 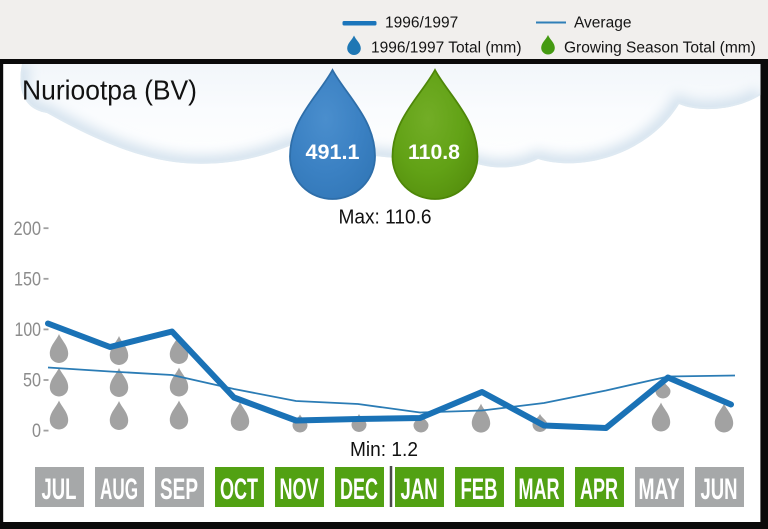 What do you see at coordinates (299, 489) in the screenshot?
I see `svg-text: NOV` at bounding box center [299, 489].